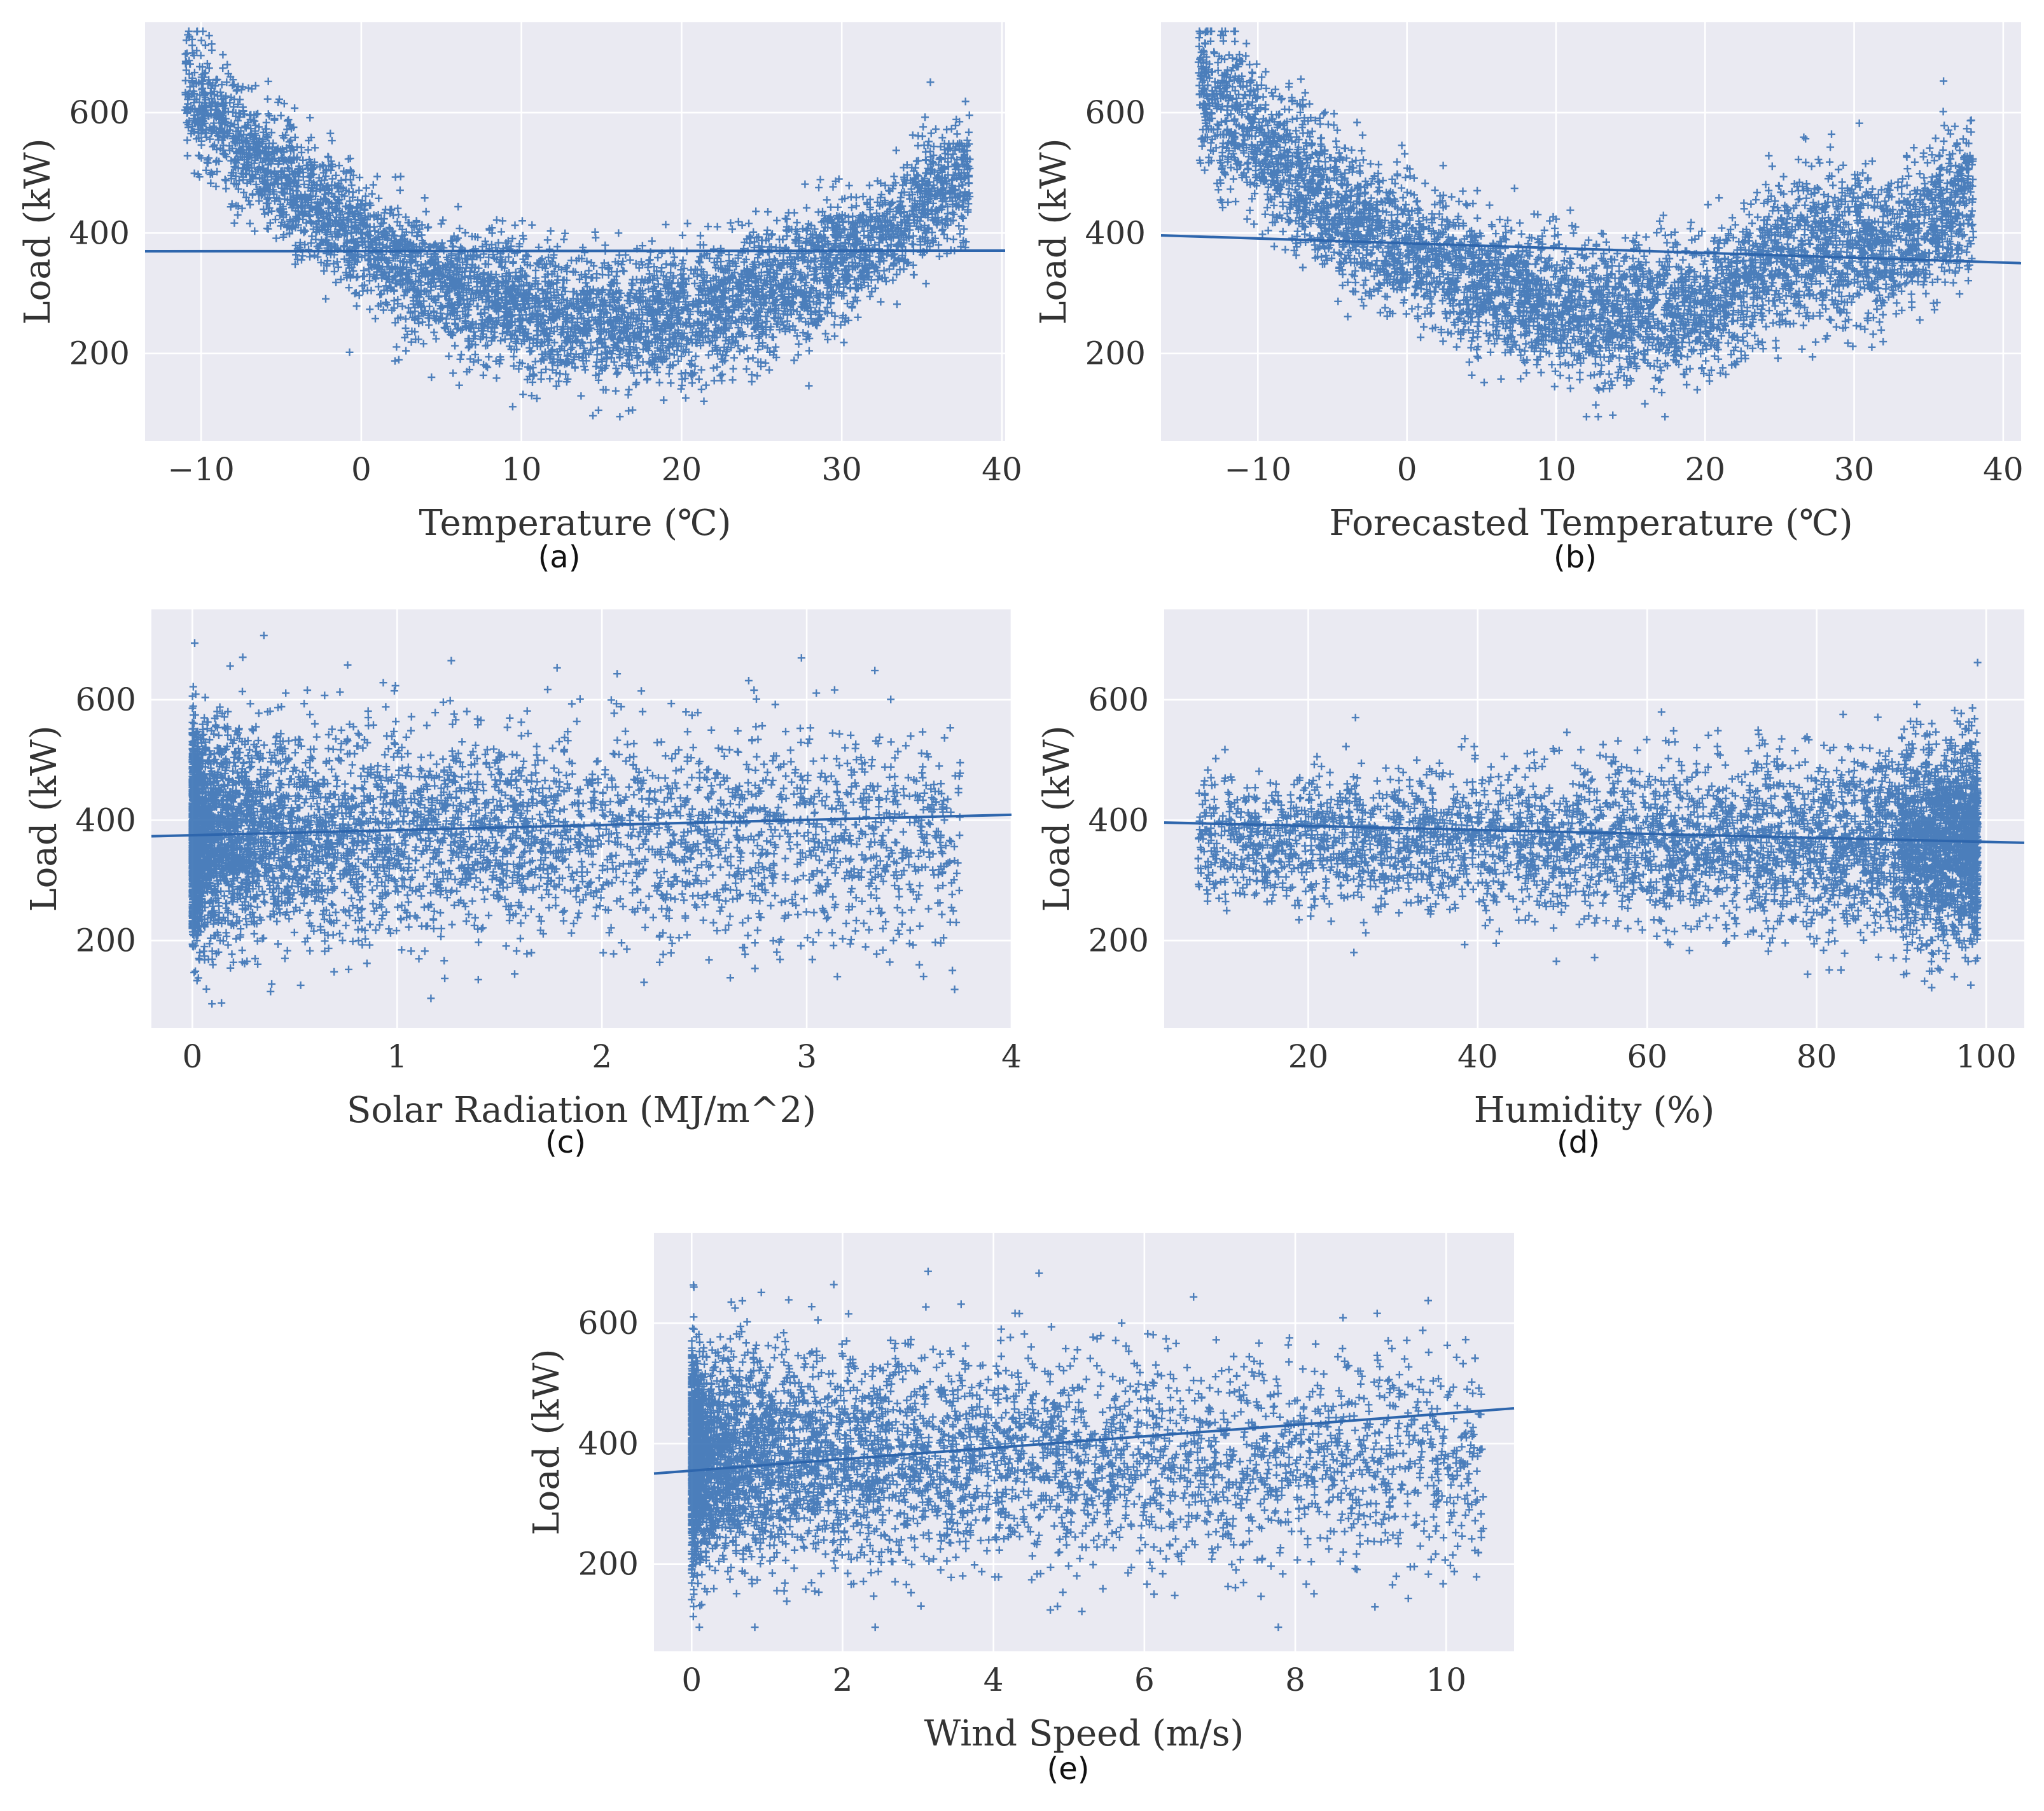  I want to click on panel-caption: (d), so click(1578, 1142).